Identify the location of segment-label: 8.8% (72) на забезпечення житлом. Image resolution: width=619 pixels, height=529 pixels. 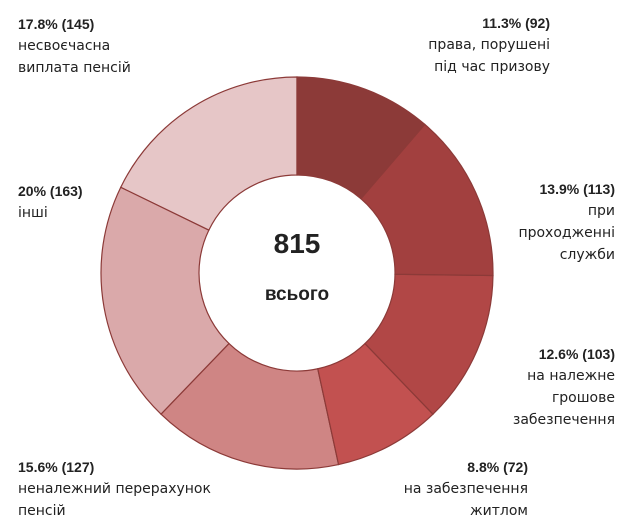
(466, 489).